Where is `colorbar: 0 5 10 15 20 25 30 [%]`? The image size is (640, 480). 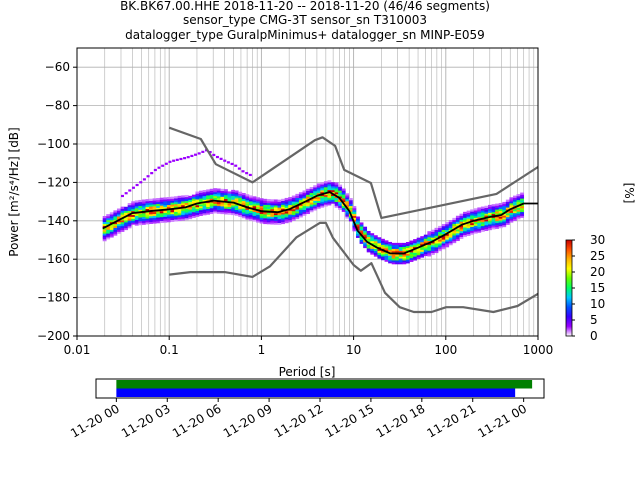
colorbar: 0 5 10 15 20 25 30 [%] is located at coordinates (600, 263).